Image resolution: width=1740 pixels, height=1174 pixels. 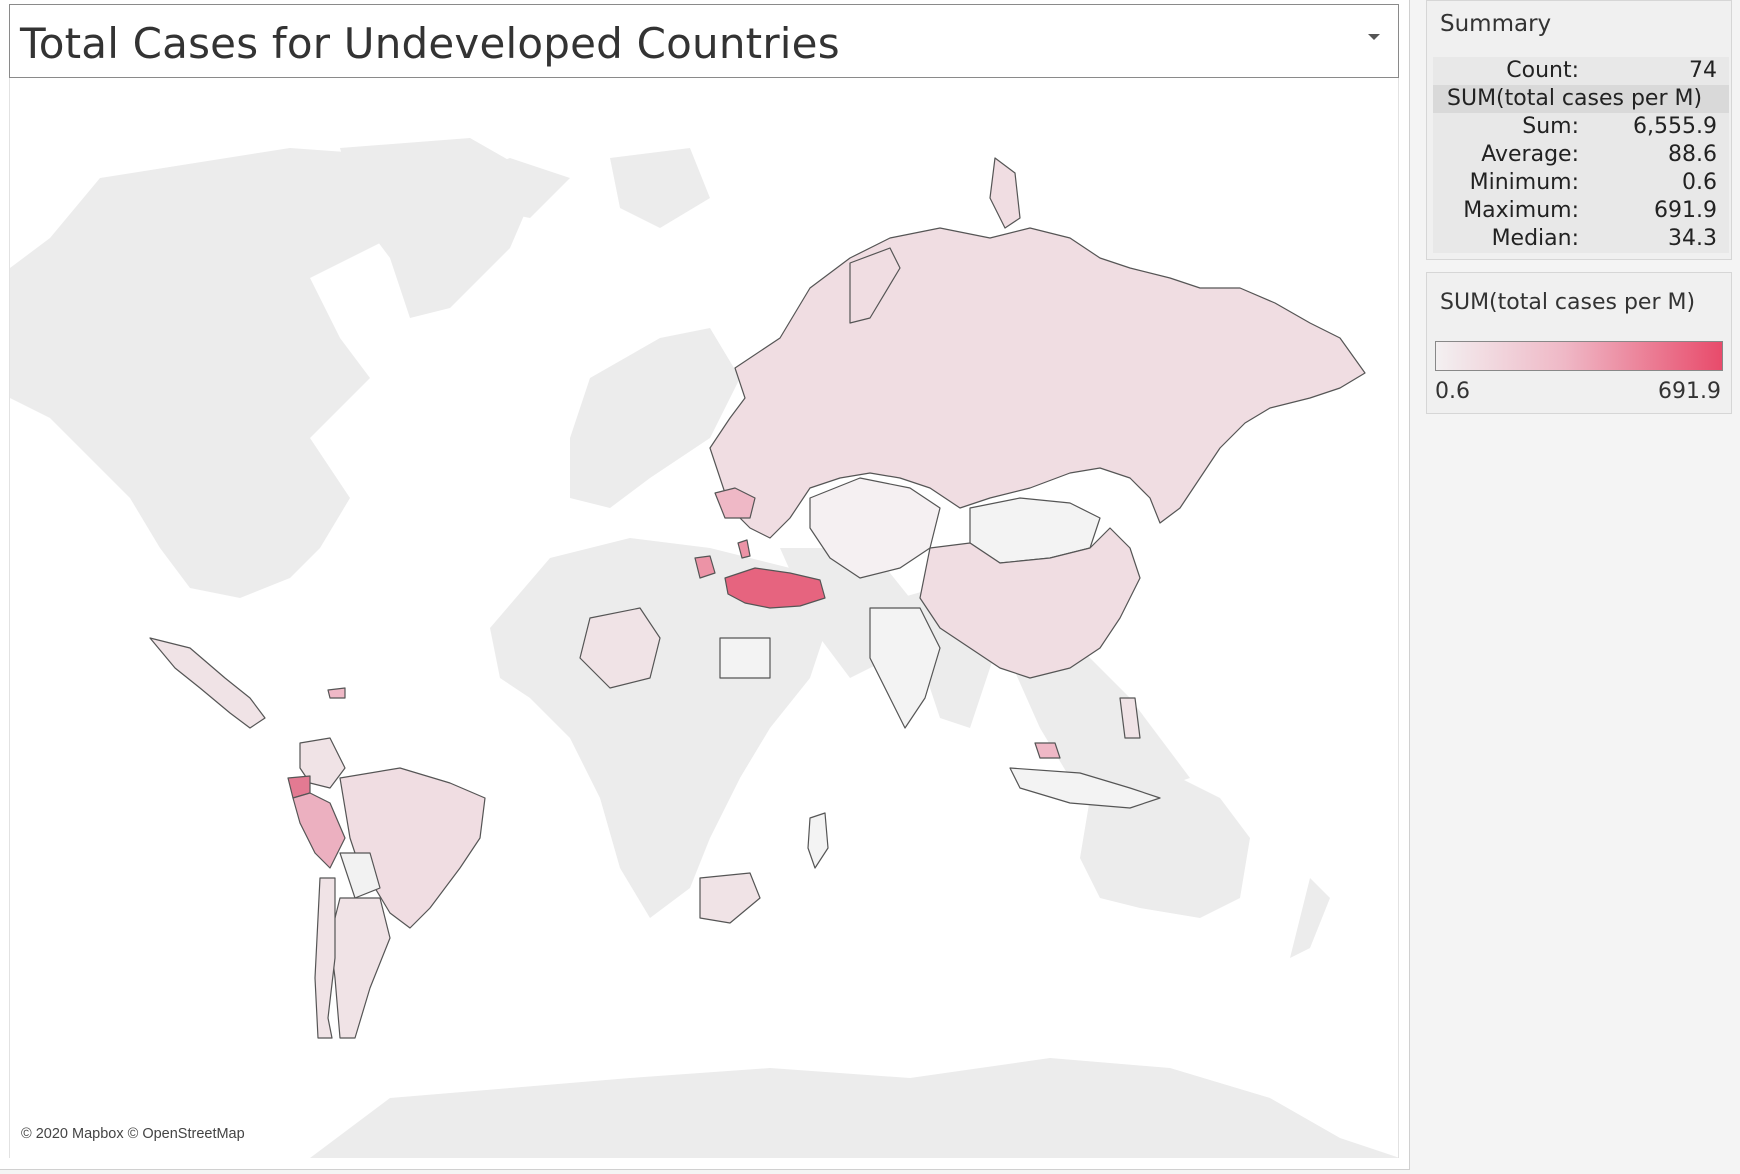 What do you see at coordinates (1581, 71) in the screenshot?
I see `summary-row-count: Count: 74` at bounding box center [1581, 71].